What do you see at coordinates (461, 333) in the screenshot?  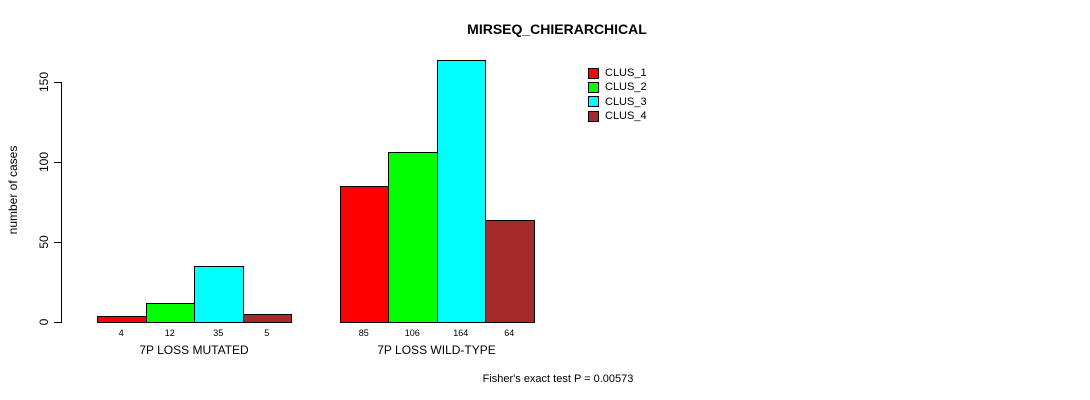 I see `bar-value-label: 164` at bounding box center [461, 333].